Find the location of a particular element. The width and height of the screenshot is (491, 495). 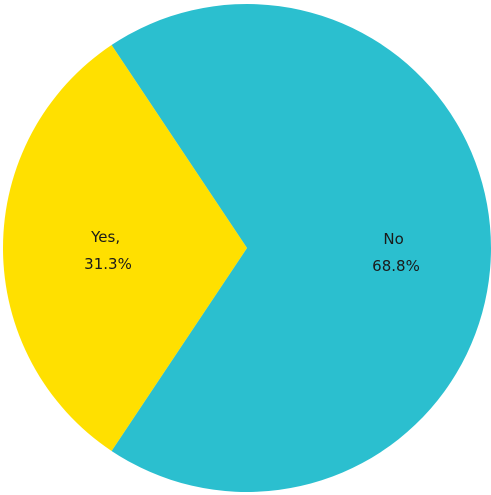

slice-label-yes-name: Yes, is located at coordinates (105, 237).